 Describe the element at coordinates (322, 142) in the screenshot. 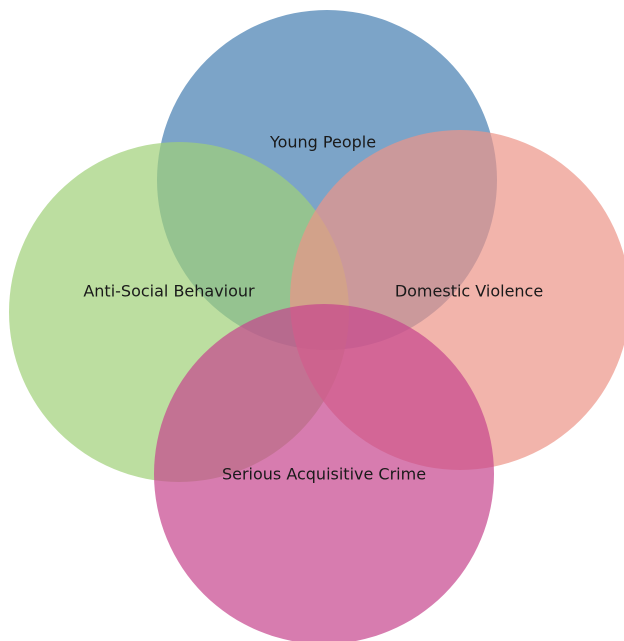

I see `node-label: Young People` at that location.